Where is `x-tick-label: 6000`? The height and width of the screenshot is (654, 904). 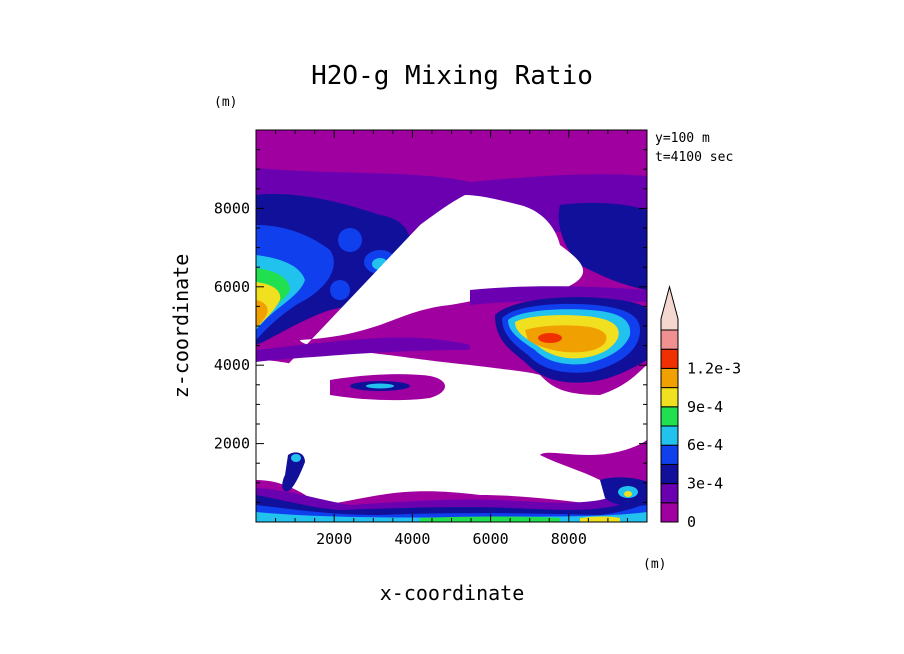 x-tick-label: 6000 is located at coordinates (491, 539).